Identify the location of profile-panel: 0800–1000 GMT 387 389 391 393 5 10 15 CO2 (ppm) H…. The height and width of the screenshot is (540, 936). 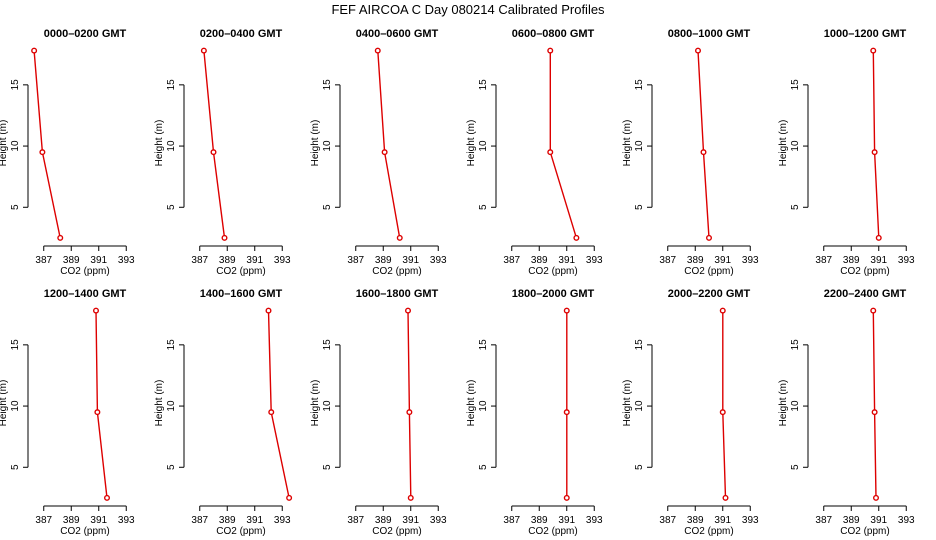
(690, 152).